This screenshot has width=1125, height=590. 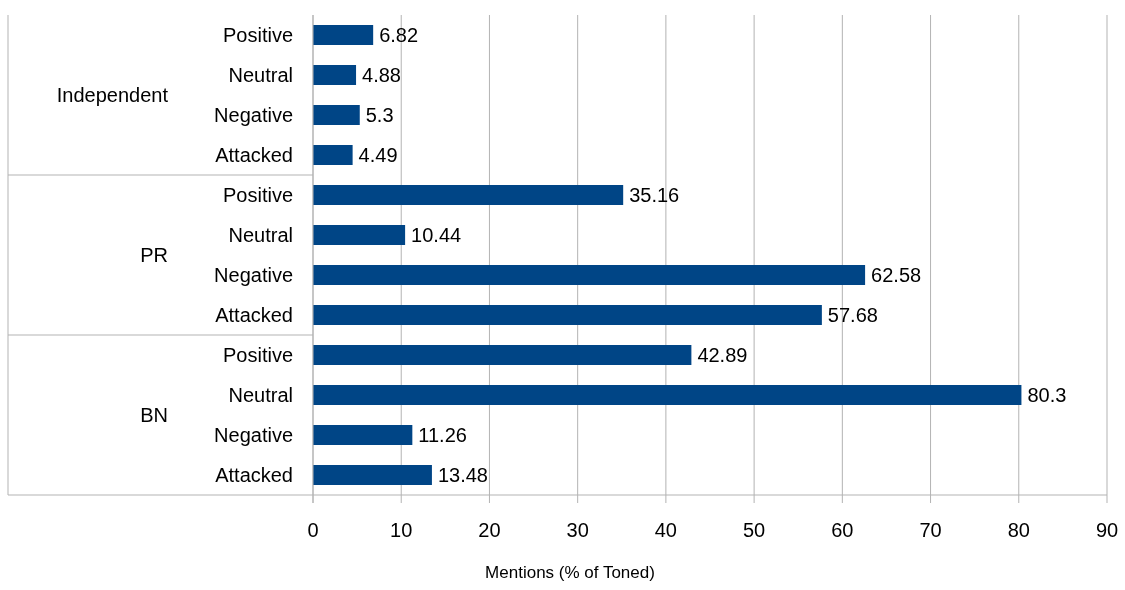 What do you see at coordinates (436, 235) in the screenshot?
I see `data-label: 10.44` at bounding box center [436, 235].